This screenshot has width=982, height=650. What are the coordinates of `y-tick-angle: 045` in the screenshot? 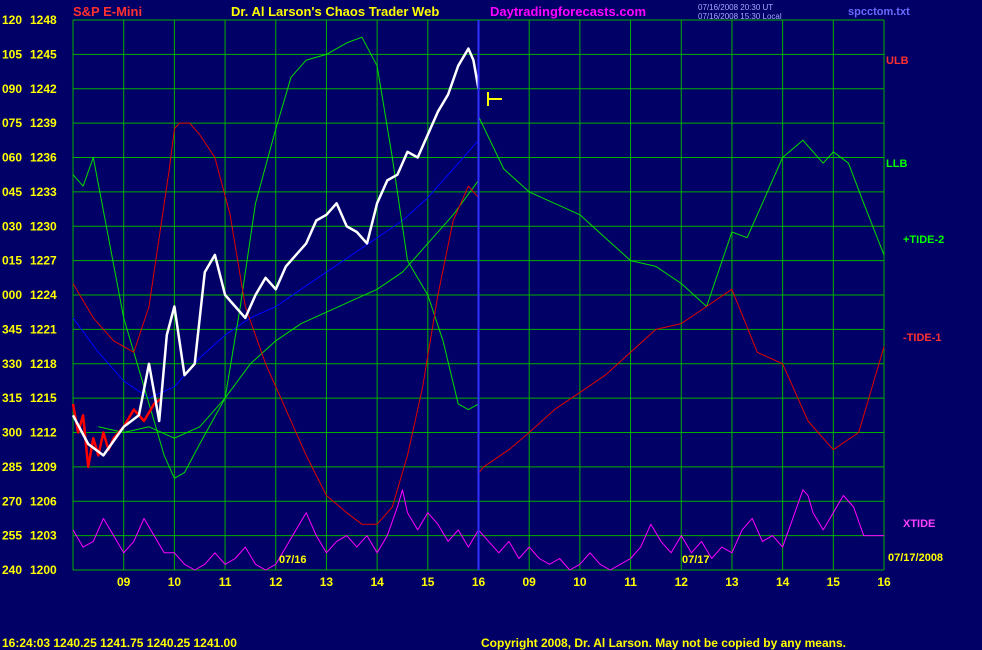 It's located at (12, 192).